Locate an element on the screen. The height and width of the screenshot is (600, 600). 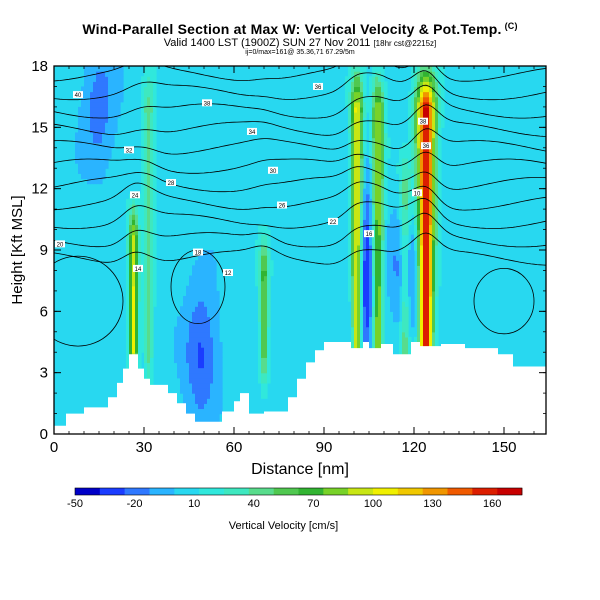
isentrope-label-bg is located at coordinates (198, 252).